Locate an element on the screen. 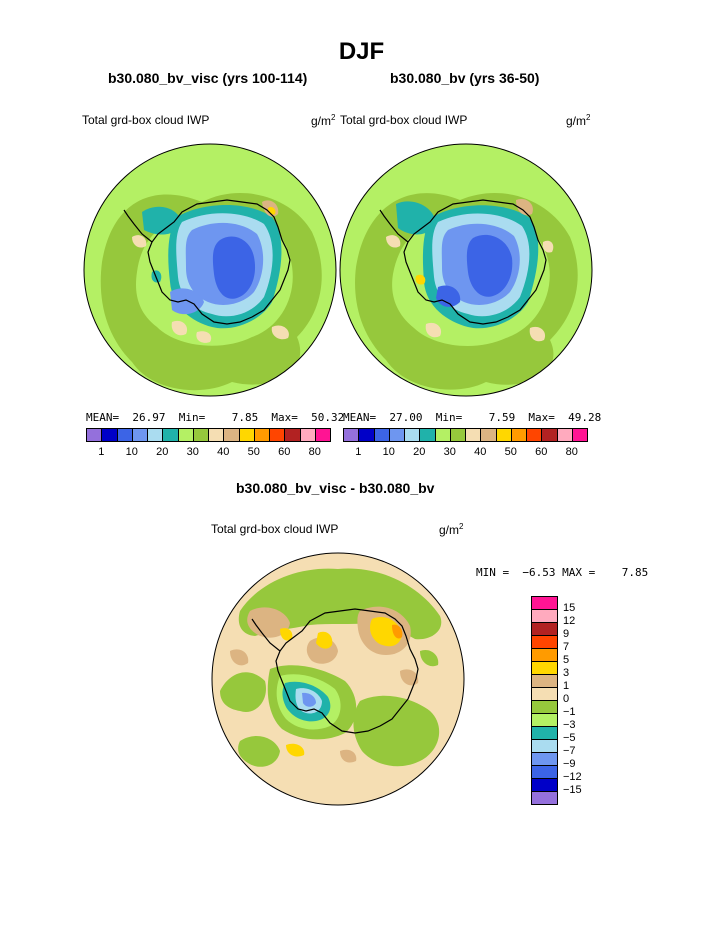  panel2-stats: MEAN= 27.00 Min= 7.59 Max= 49.28 is located at coordinates (472, 417).